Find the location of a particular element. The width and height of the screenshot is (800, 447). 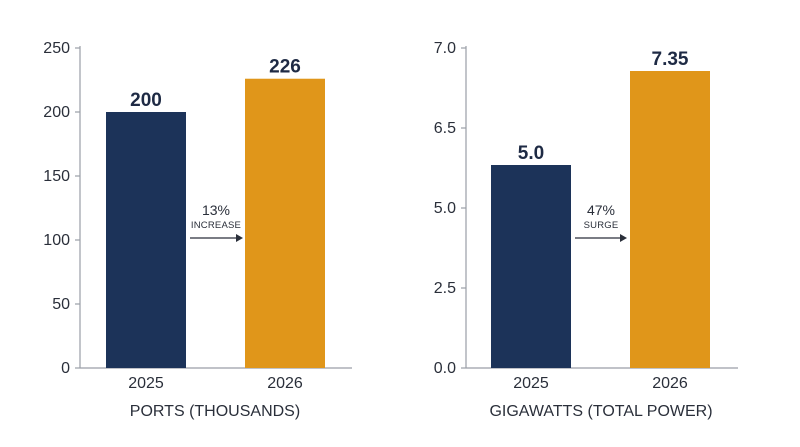

chart1-y-tick-label: 50 is located at coordinates (61, 304).